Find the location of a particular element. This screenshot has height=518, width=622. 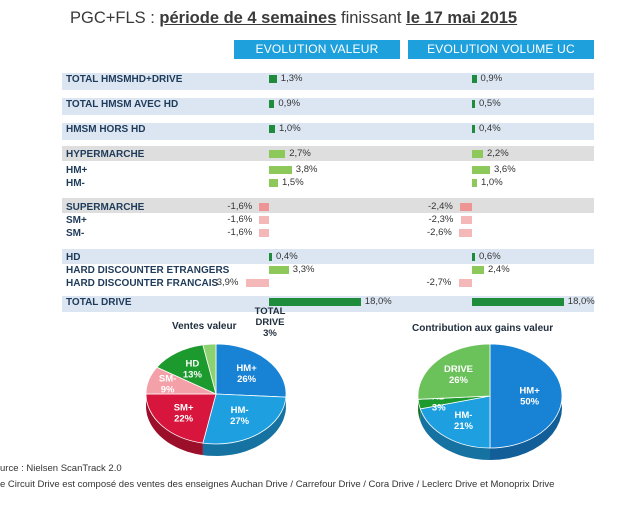

pie-ventes-valeur: HM+ 26% HM-27% SM+ 22% SM-9% HD 13% TOTAL DRIVE 3% is located at coordinates (216, 381).